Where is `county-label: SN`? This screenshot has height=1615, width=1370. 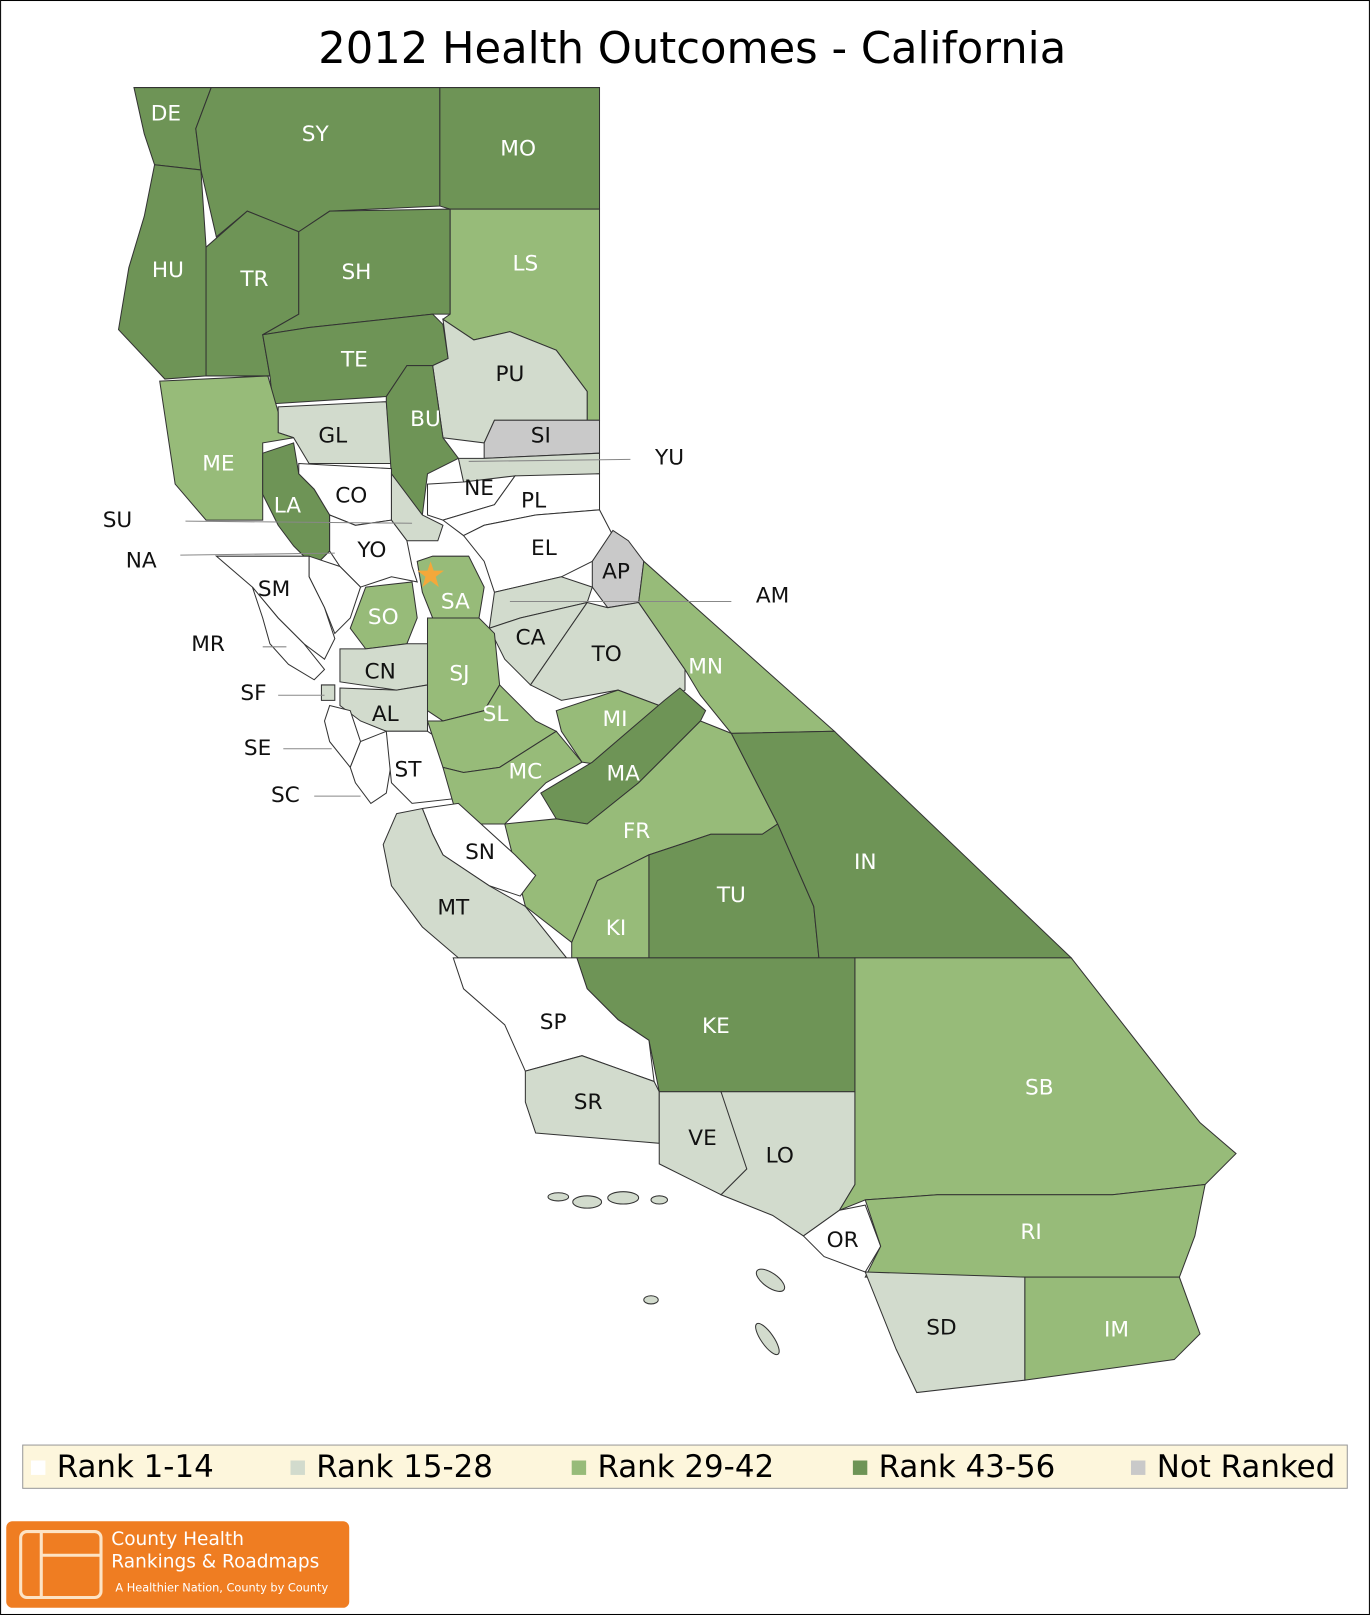 county-label: SN is located at coordinates (480, 852).